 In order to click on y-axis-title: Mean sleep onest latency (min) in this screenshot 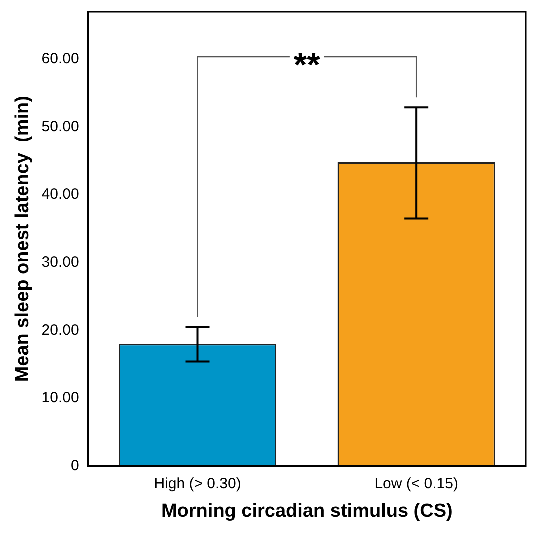, I will do `click(23, 239)`.